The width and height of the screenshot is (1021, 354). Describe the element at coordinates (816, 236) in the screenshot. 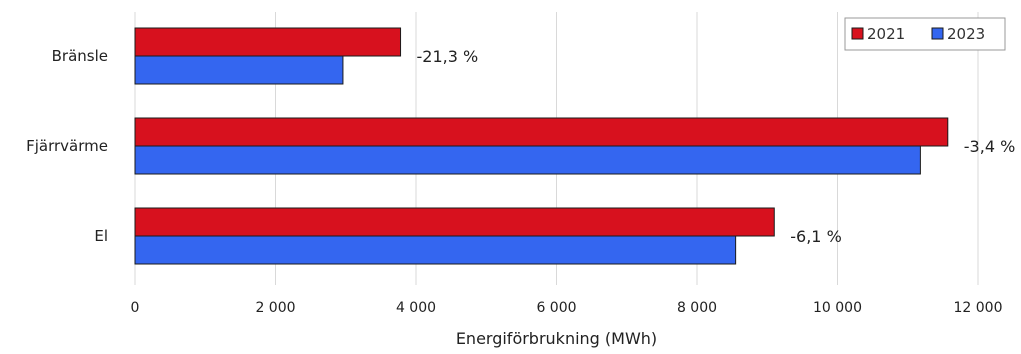

I see `change-data-label: -6,1 %` at that location.